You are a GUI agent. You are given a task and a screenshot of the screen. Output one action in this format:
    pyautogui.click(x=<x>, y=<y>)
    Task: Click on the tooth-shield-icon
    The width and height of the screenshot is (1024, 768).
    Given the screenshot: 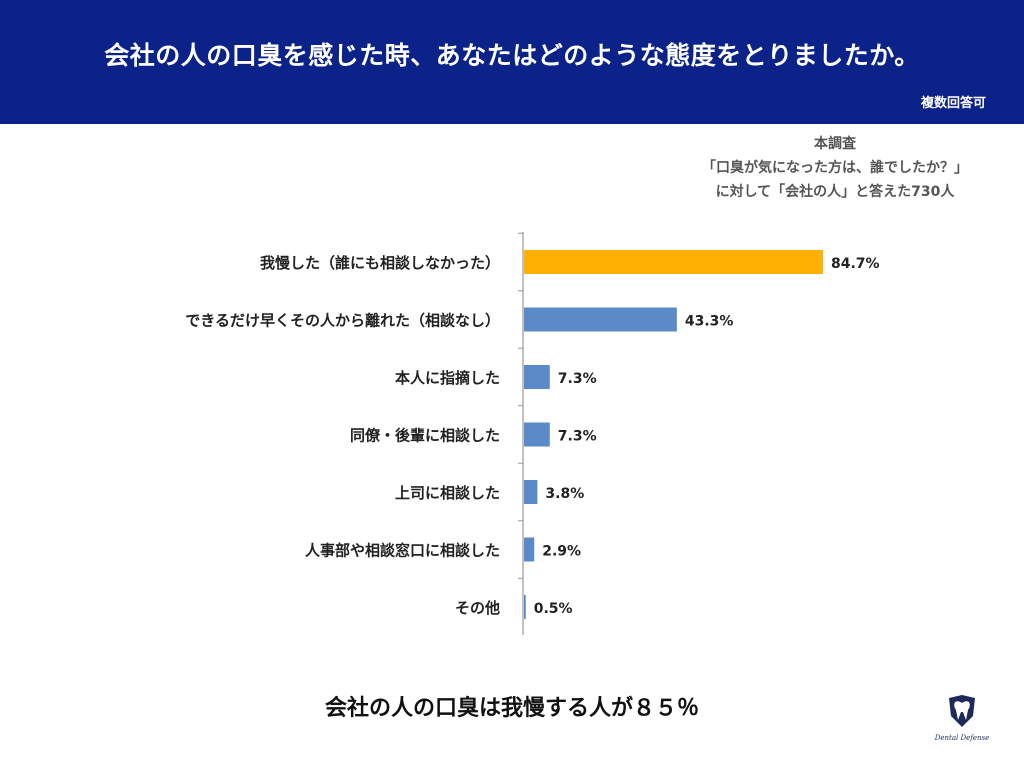 What is the action you would take?
    pyautogui.click(x=962, y=711)
    